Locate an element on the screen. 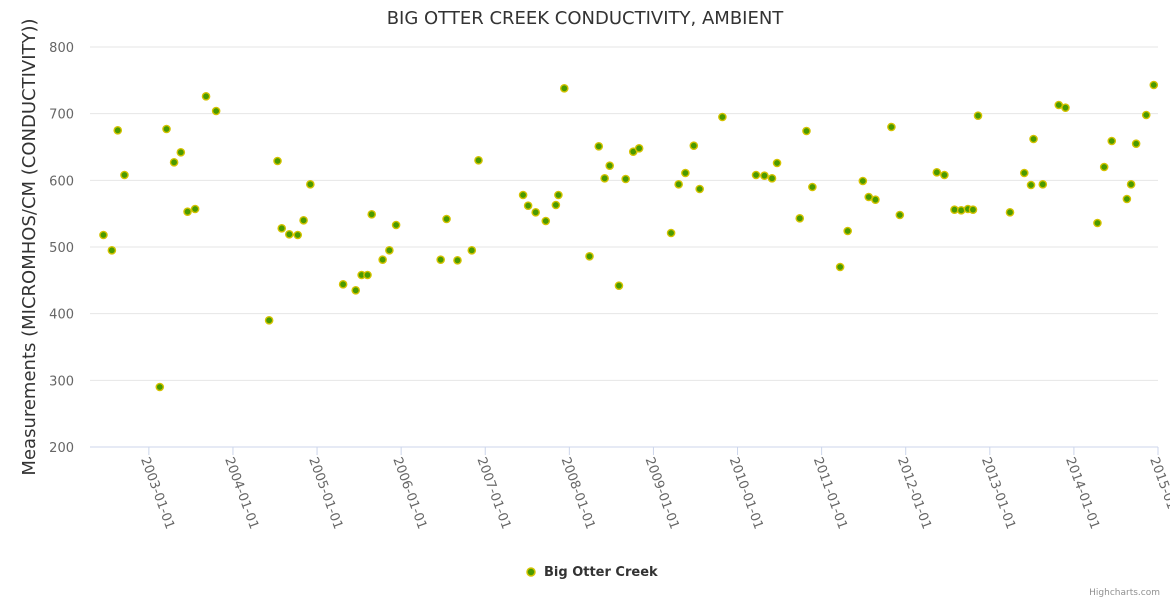 This screenshot has height=600, width=1170. legend-item-label: Big Otter Creek is located at coordinates (601, 572).